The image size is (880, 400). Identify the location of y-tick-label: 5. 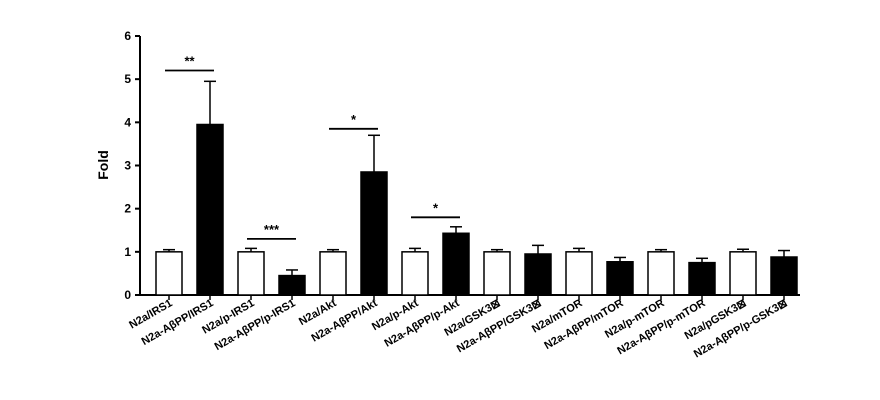
(127, 79).